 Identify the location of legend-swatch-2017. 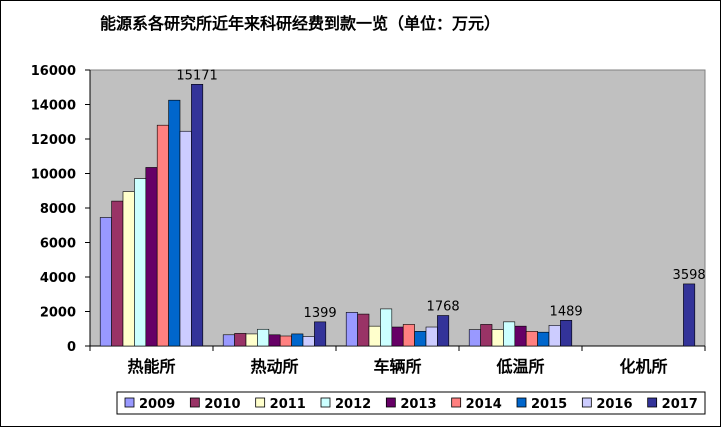
(652, 402).